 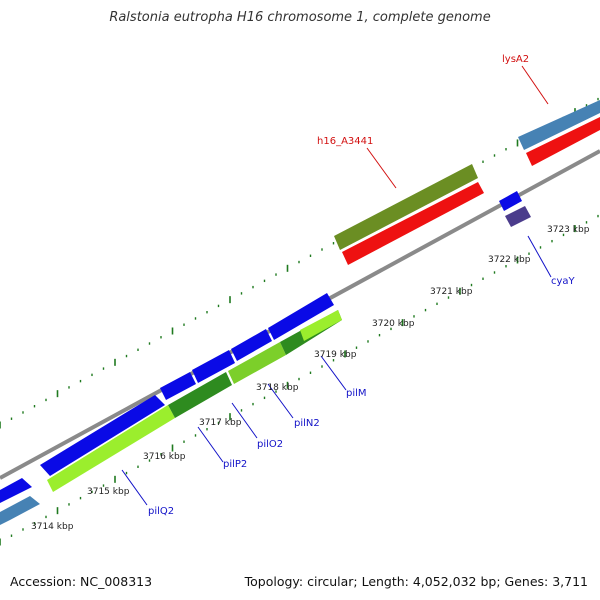 What do you see at coordinates (164, 457) in the screenshot?
I see `scale-label: 3716 kbp` at bounding box center [164, 457].